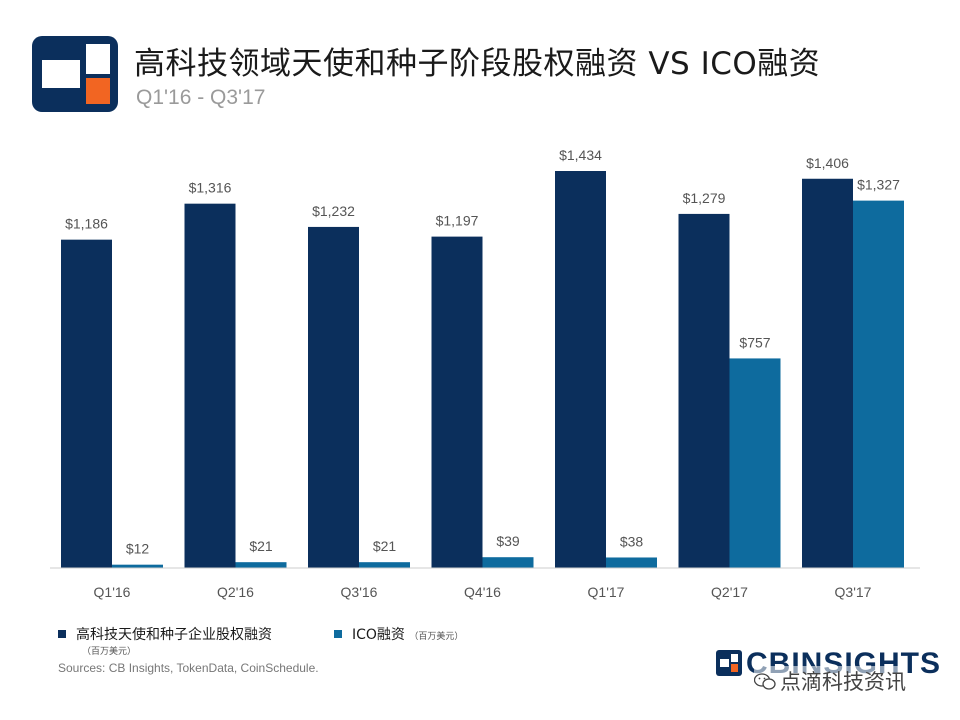 The width and height of the screenshot is (960, 720). Describe the element at coordinates (878, 185) in the screenshot. I see `data-label-ico-6: $1,327` at that location.